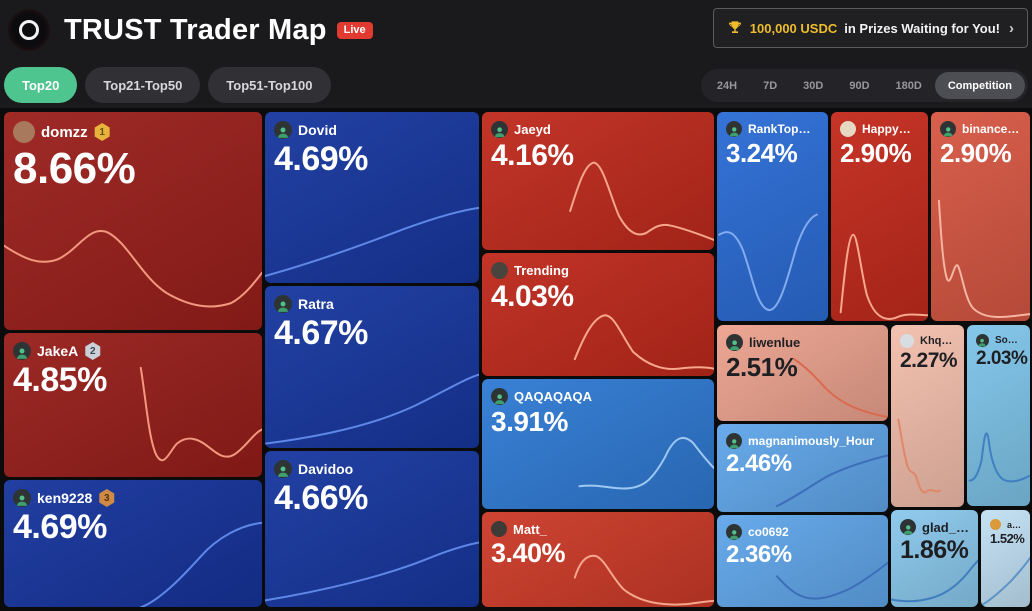 The width and height of the screenshot is (1032, 611). What do you see at coordinates (945, 527) in the screenshot?
I see `trader-name: glad_Quest` at bounding box center [945, 527].